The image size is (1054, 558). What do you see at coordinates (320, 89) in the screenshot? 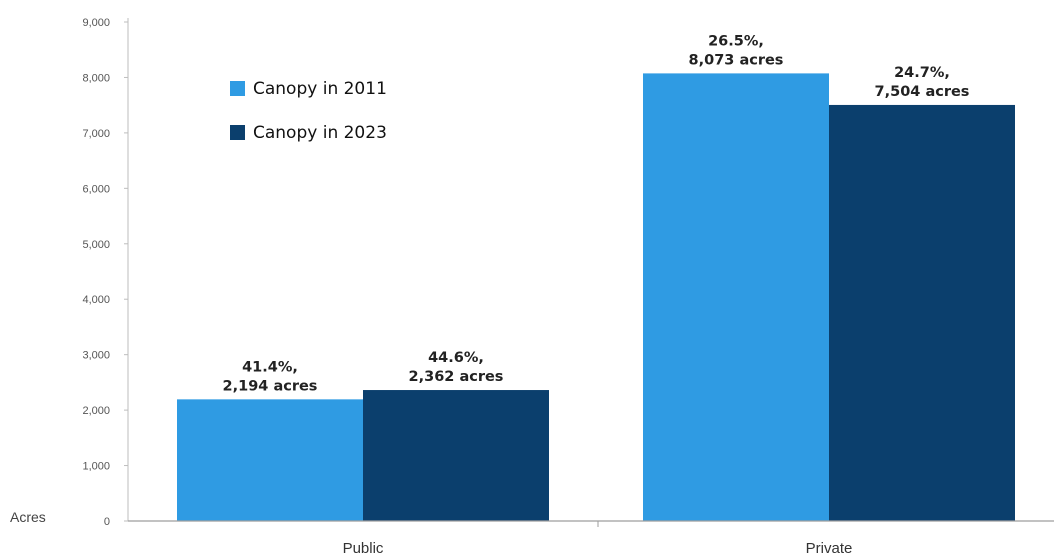
I see `legend-label: Canopy in 2011` at bounding box center [320, 89].